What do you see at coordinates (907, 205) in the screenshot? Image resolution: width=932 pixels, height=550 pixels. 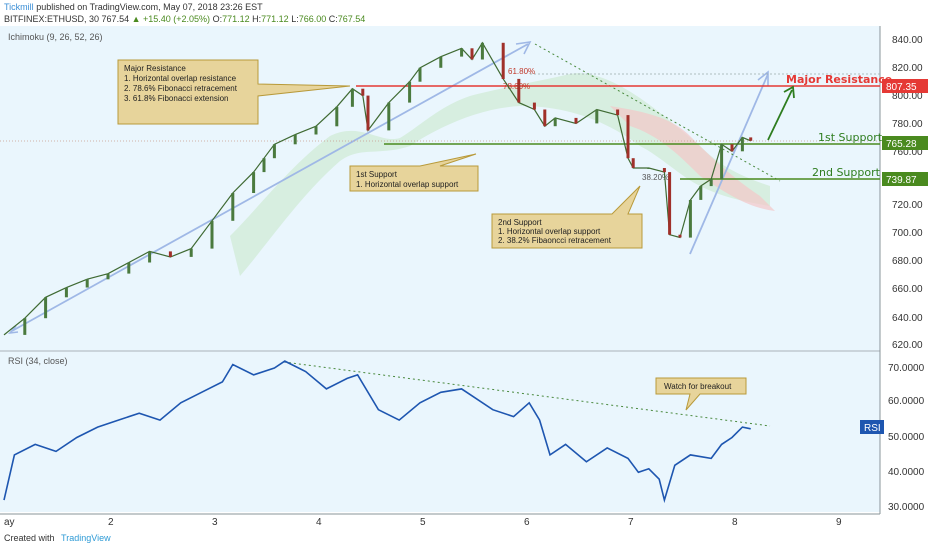 I see `price-tick: 720.00` at bounding box center [907, 205].